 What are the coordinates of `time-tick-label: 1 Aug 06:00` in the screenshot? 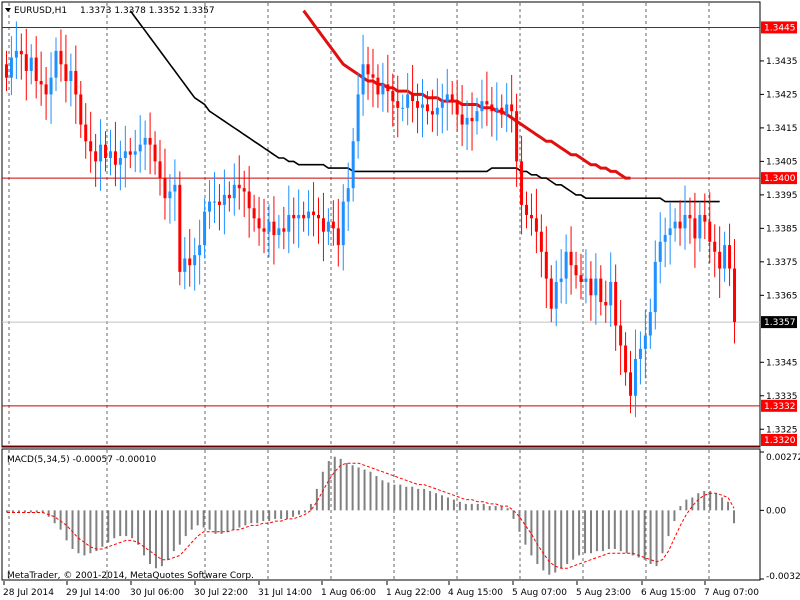 It's located at (348, 593).